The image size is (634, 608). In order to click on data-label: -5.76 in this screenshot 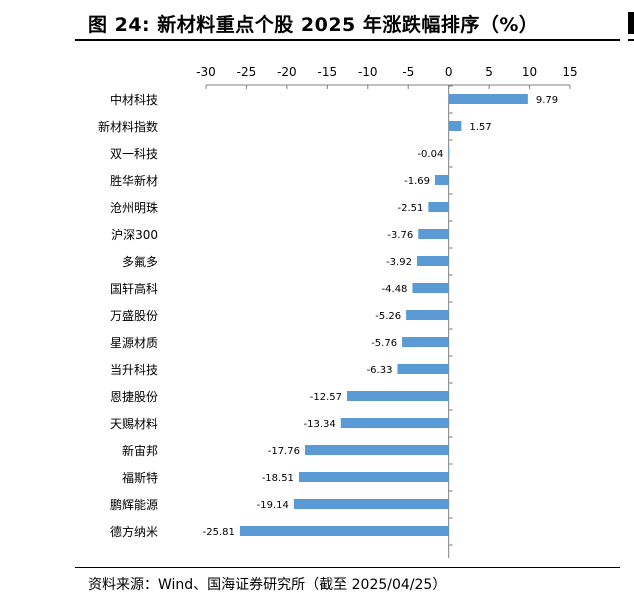, I will do `click(384, 343)`.